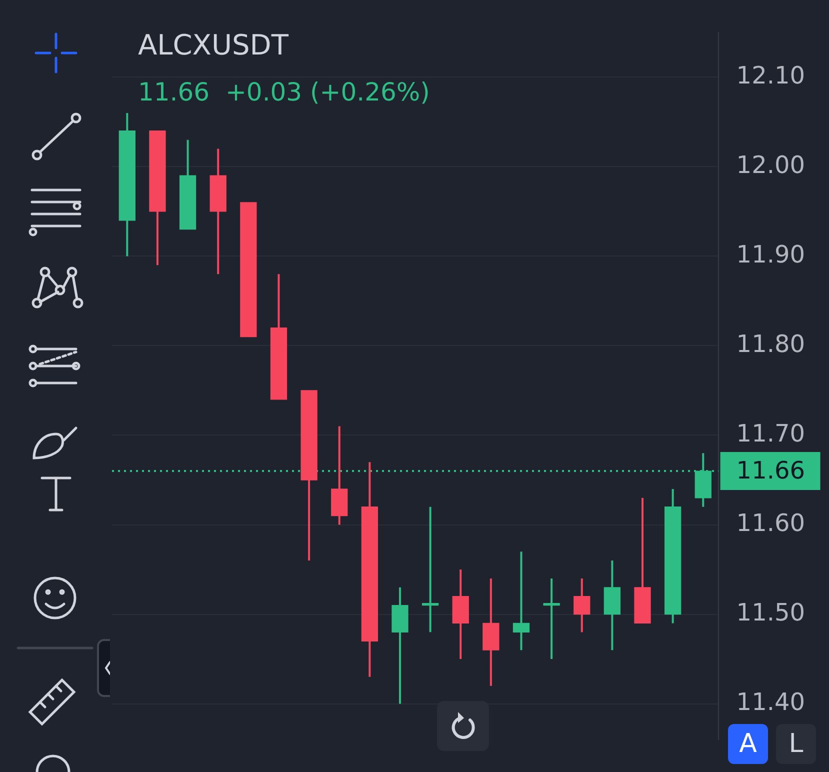 This screenshot has width=829, height=772. What do you see at coordinates (771, 470) in the screenshot?
I see `ref-line-label: 11.66` at bounding box center [771, 470].